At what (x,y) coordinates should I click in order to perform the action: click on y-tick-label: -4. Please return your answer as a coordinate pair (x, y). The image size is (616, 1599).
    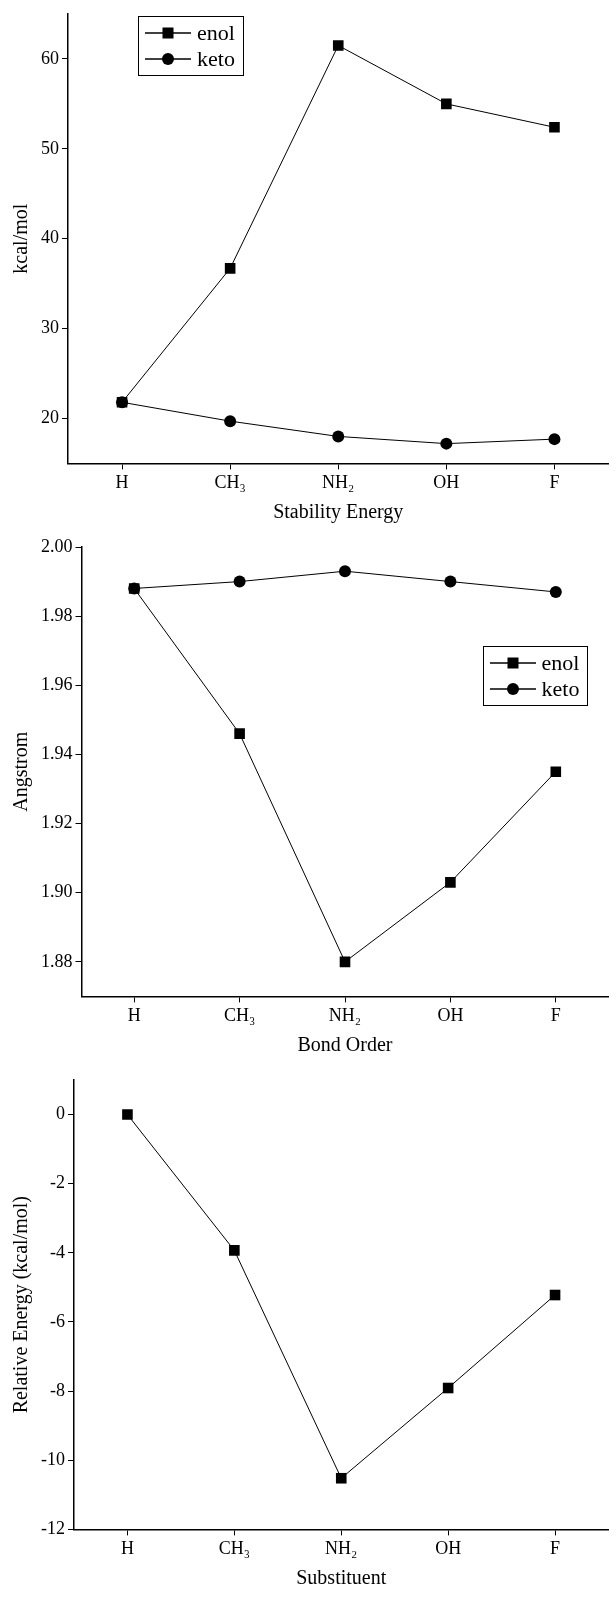
    Looking at the image, I should click on (57, 1251).